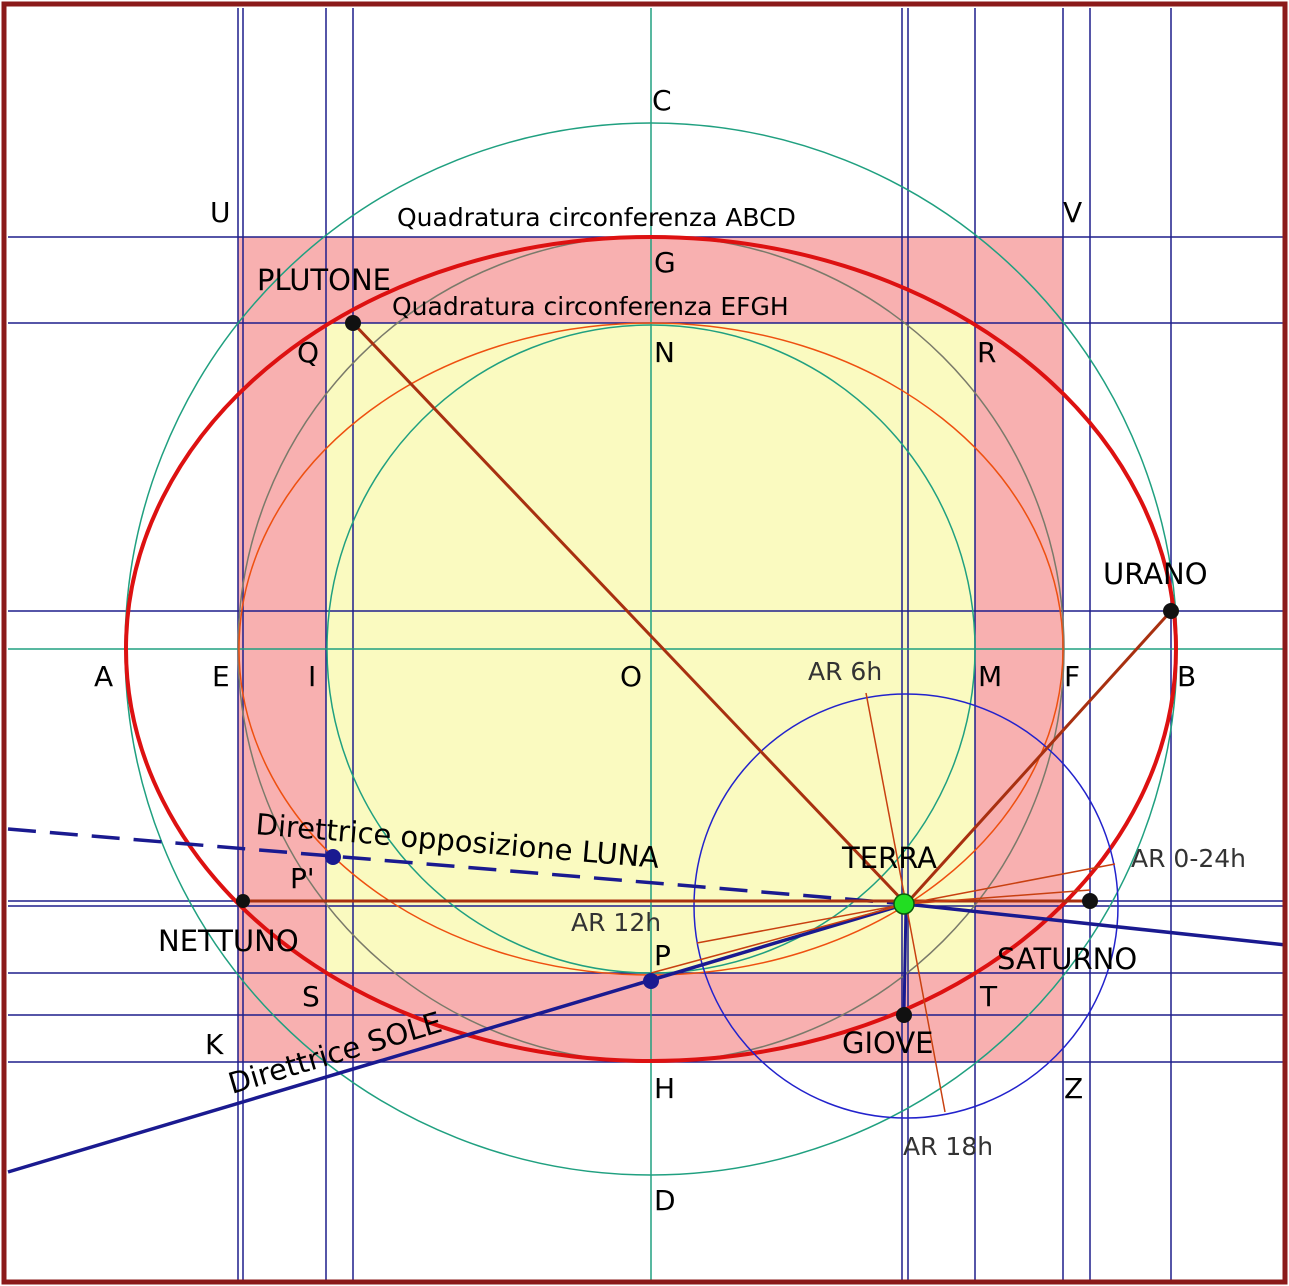  Describe the element at coordinates (457, 866) in the screenshot. I see `luna-directrix-dashed` at that location.